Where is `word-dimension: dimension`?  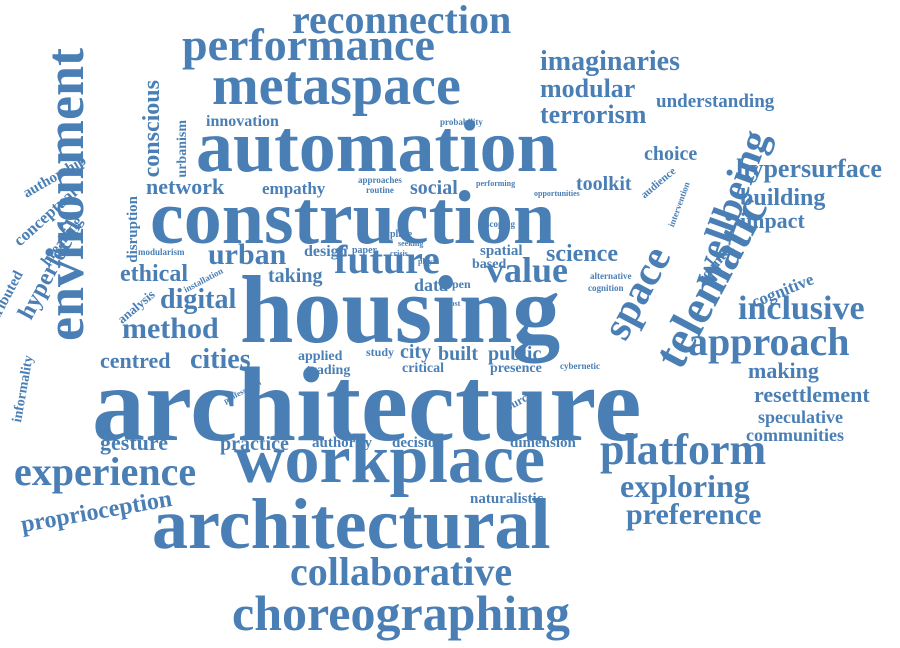 word-dimension: dimension is located at coordinates (543, 443).